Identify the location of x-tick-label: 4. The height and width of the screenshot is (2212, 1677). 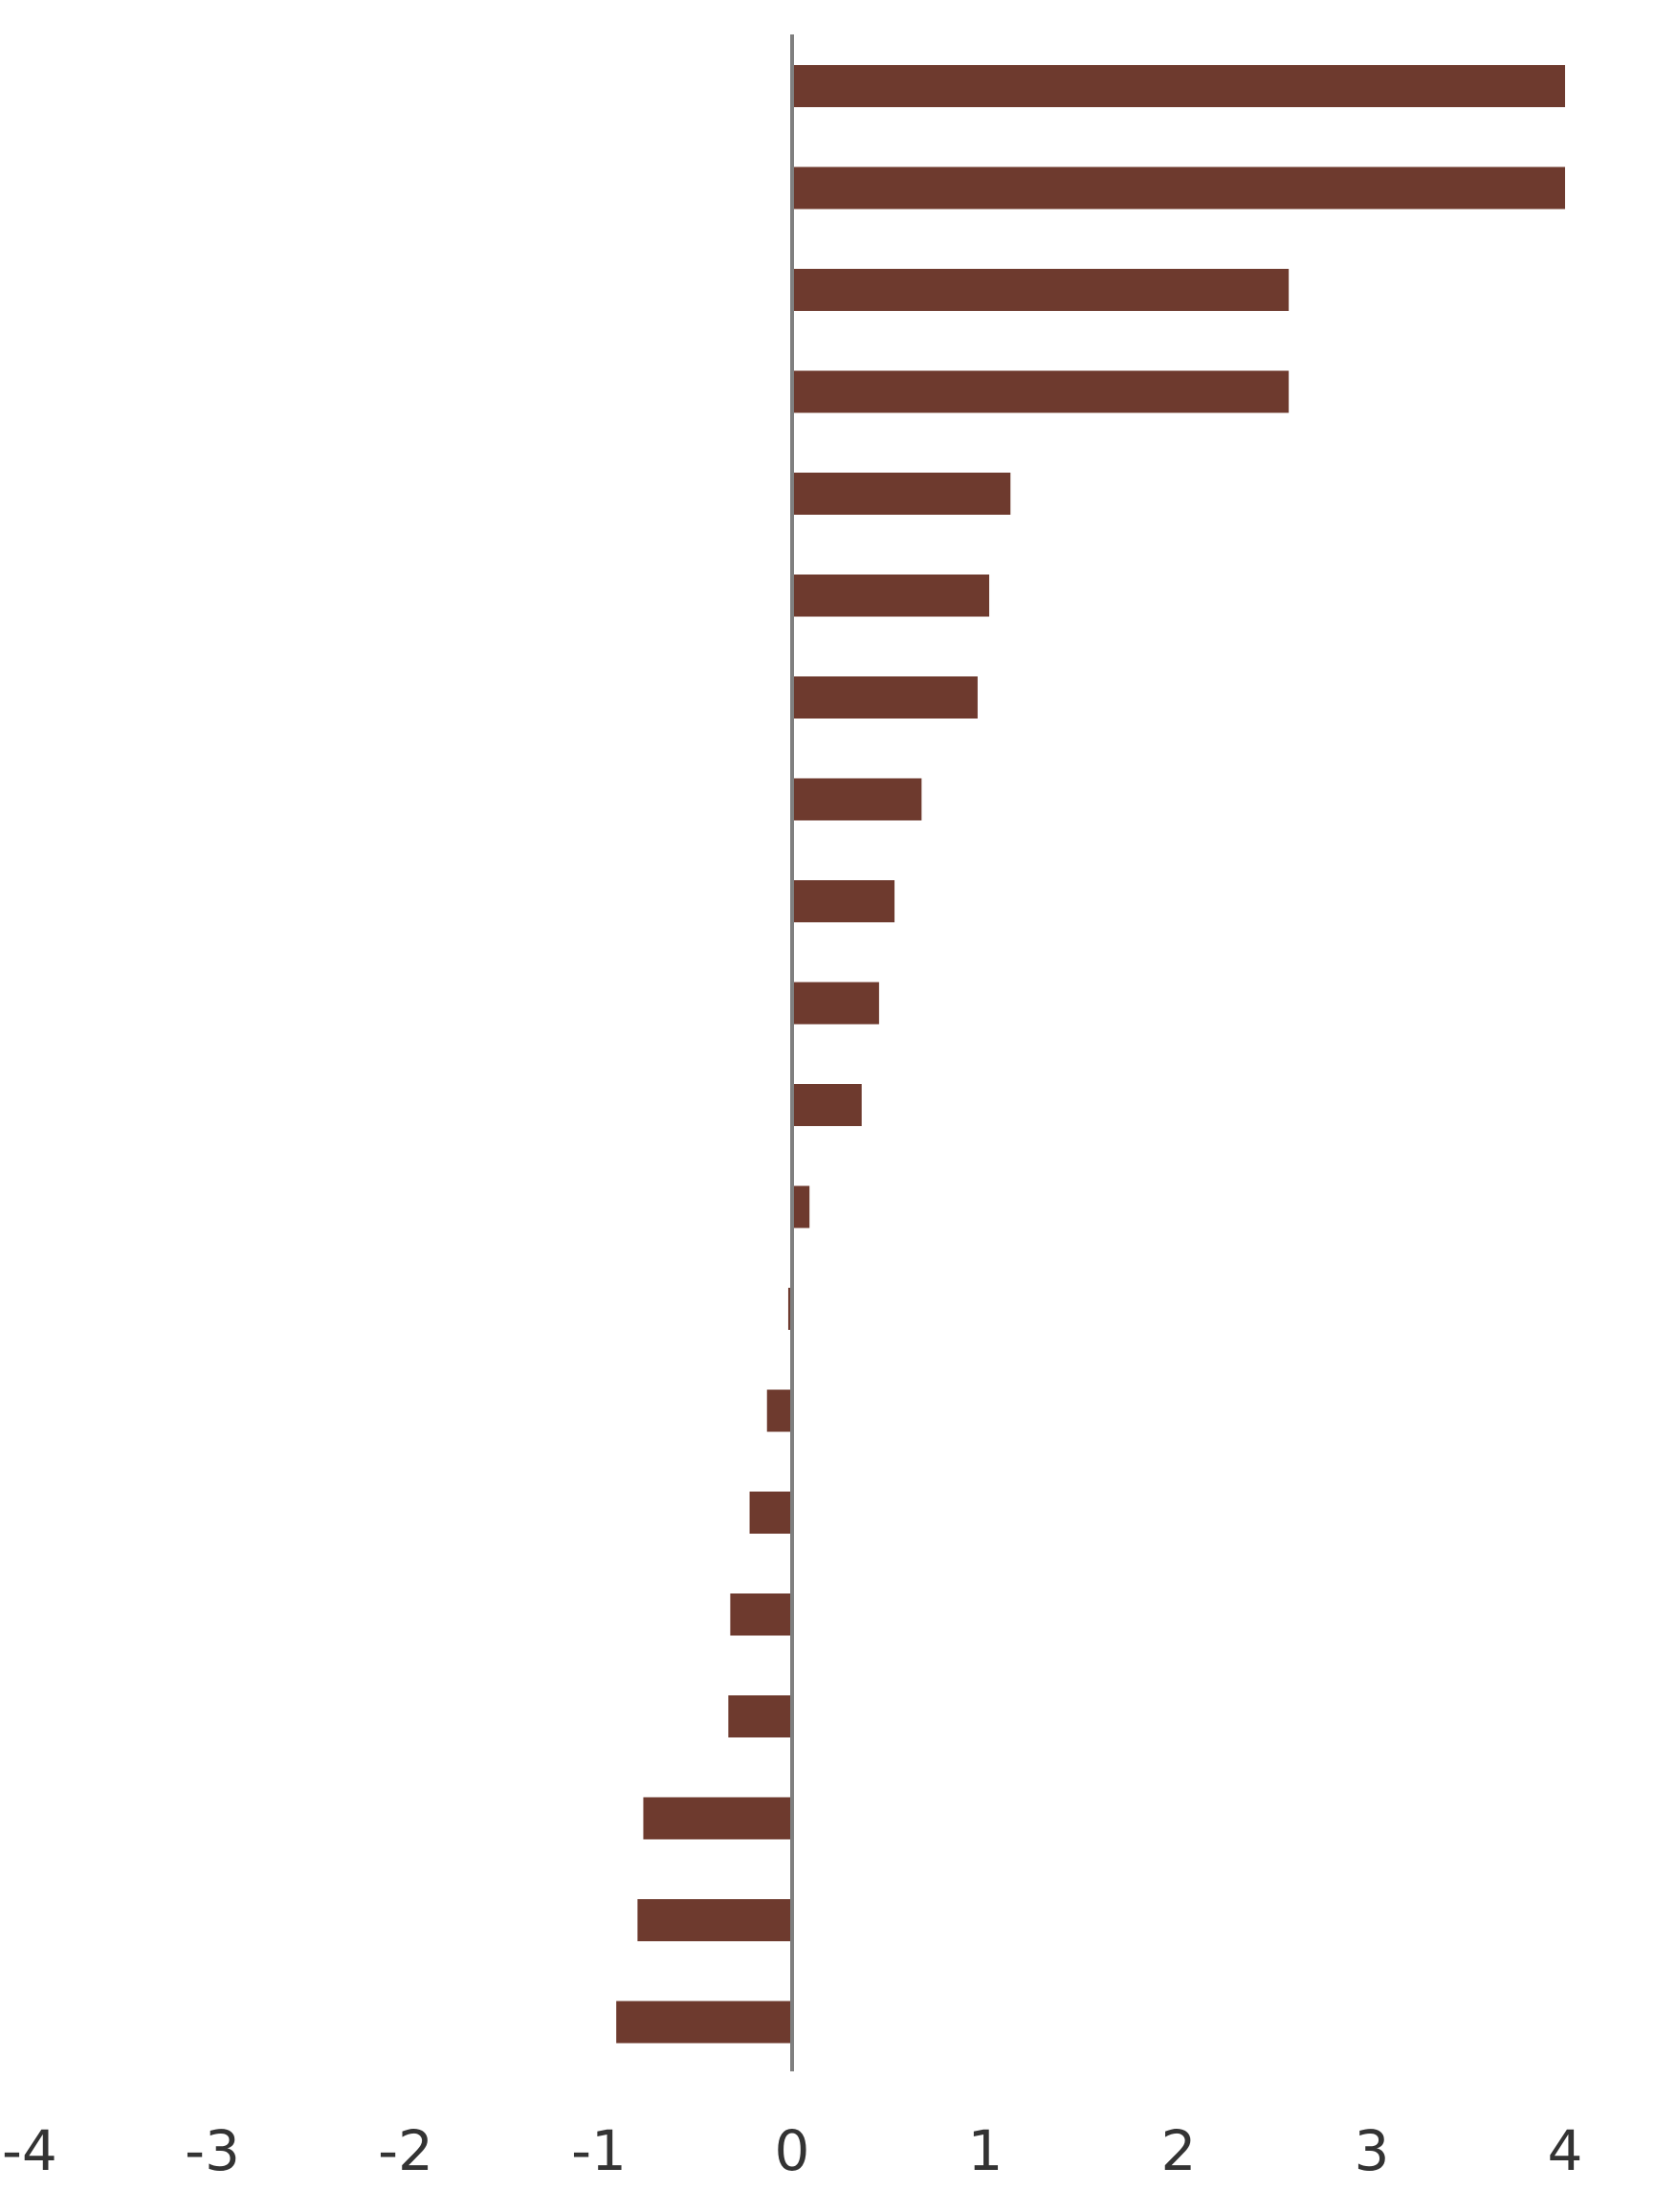
(1565, 2150).